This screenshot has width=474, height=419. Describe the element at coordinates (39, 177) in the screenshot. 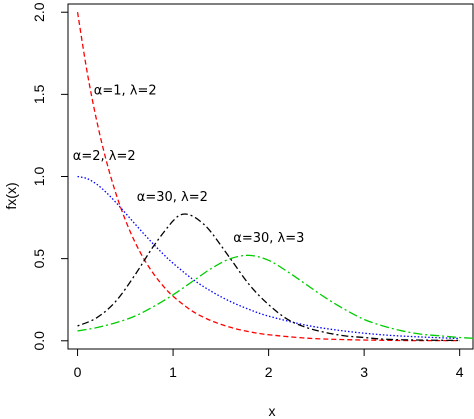

I see `y-tick-label: 1.0` at that location.